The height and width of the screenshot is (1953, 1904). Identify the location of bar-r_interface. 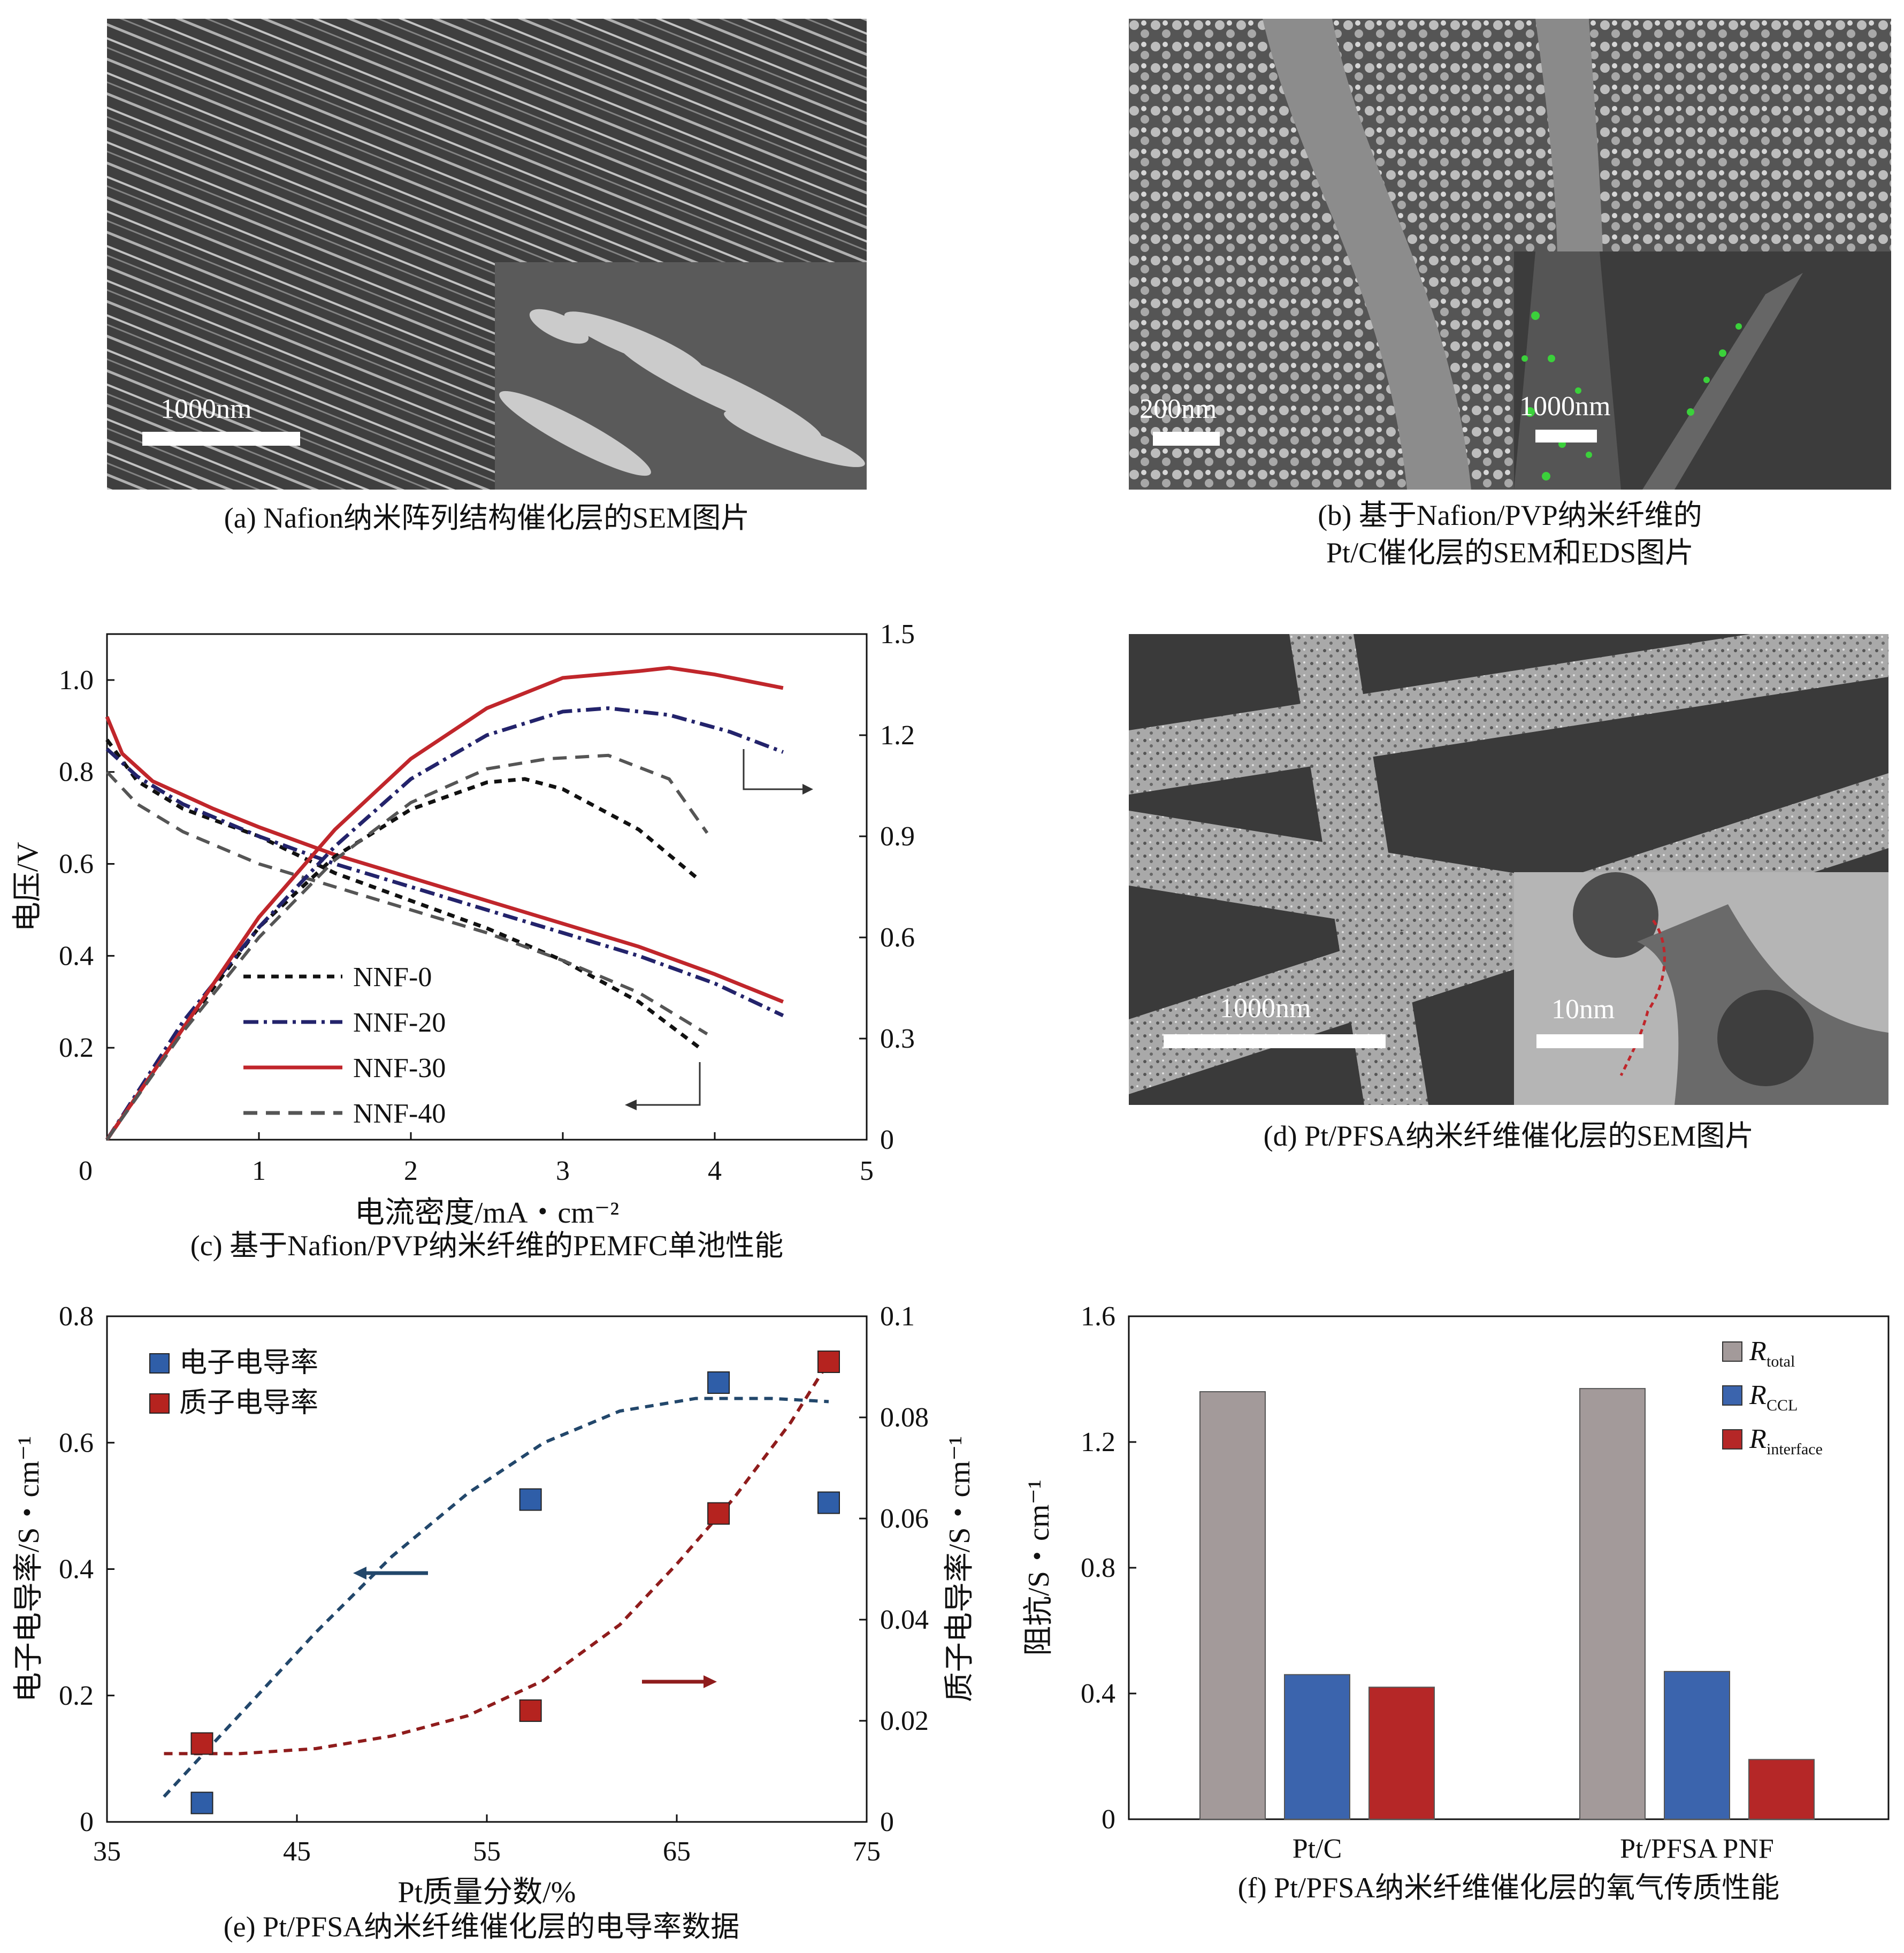
(1781, 1789).